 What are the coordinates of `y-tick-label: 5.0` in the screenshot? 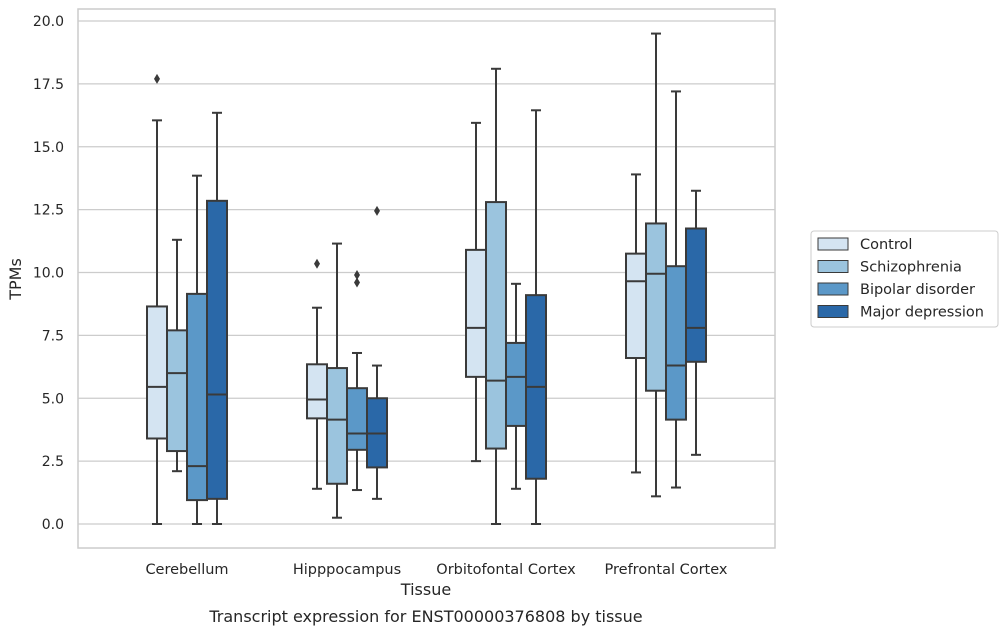 It's located at (53, 399).